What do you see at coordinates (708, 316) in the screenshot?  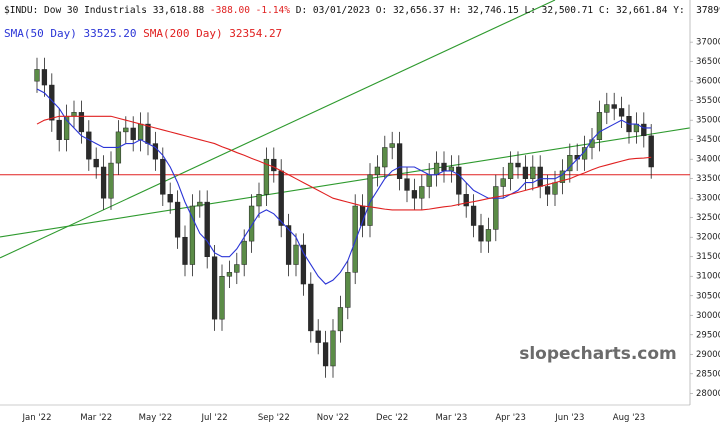 I see `y-tick-label: 30000` at bounding box center [708, 316].